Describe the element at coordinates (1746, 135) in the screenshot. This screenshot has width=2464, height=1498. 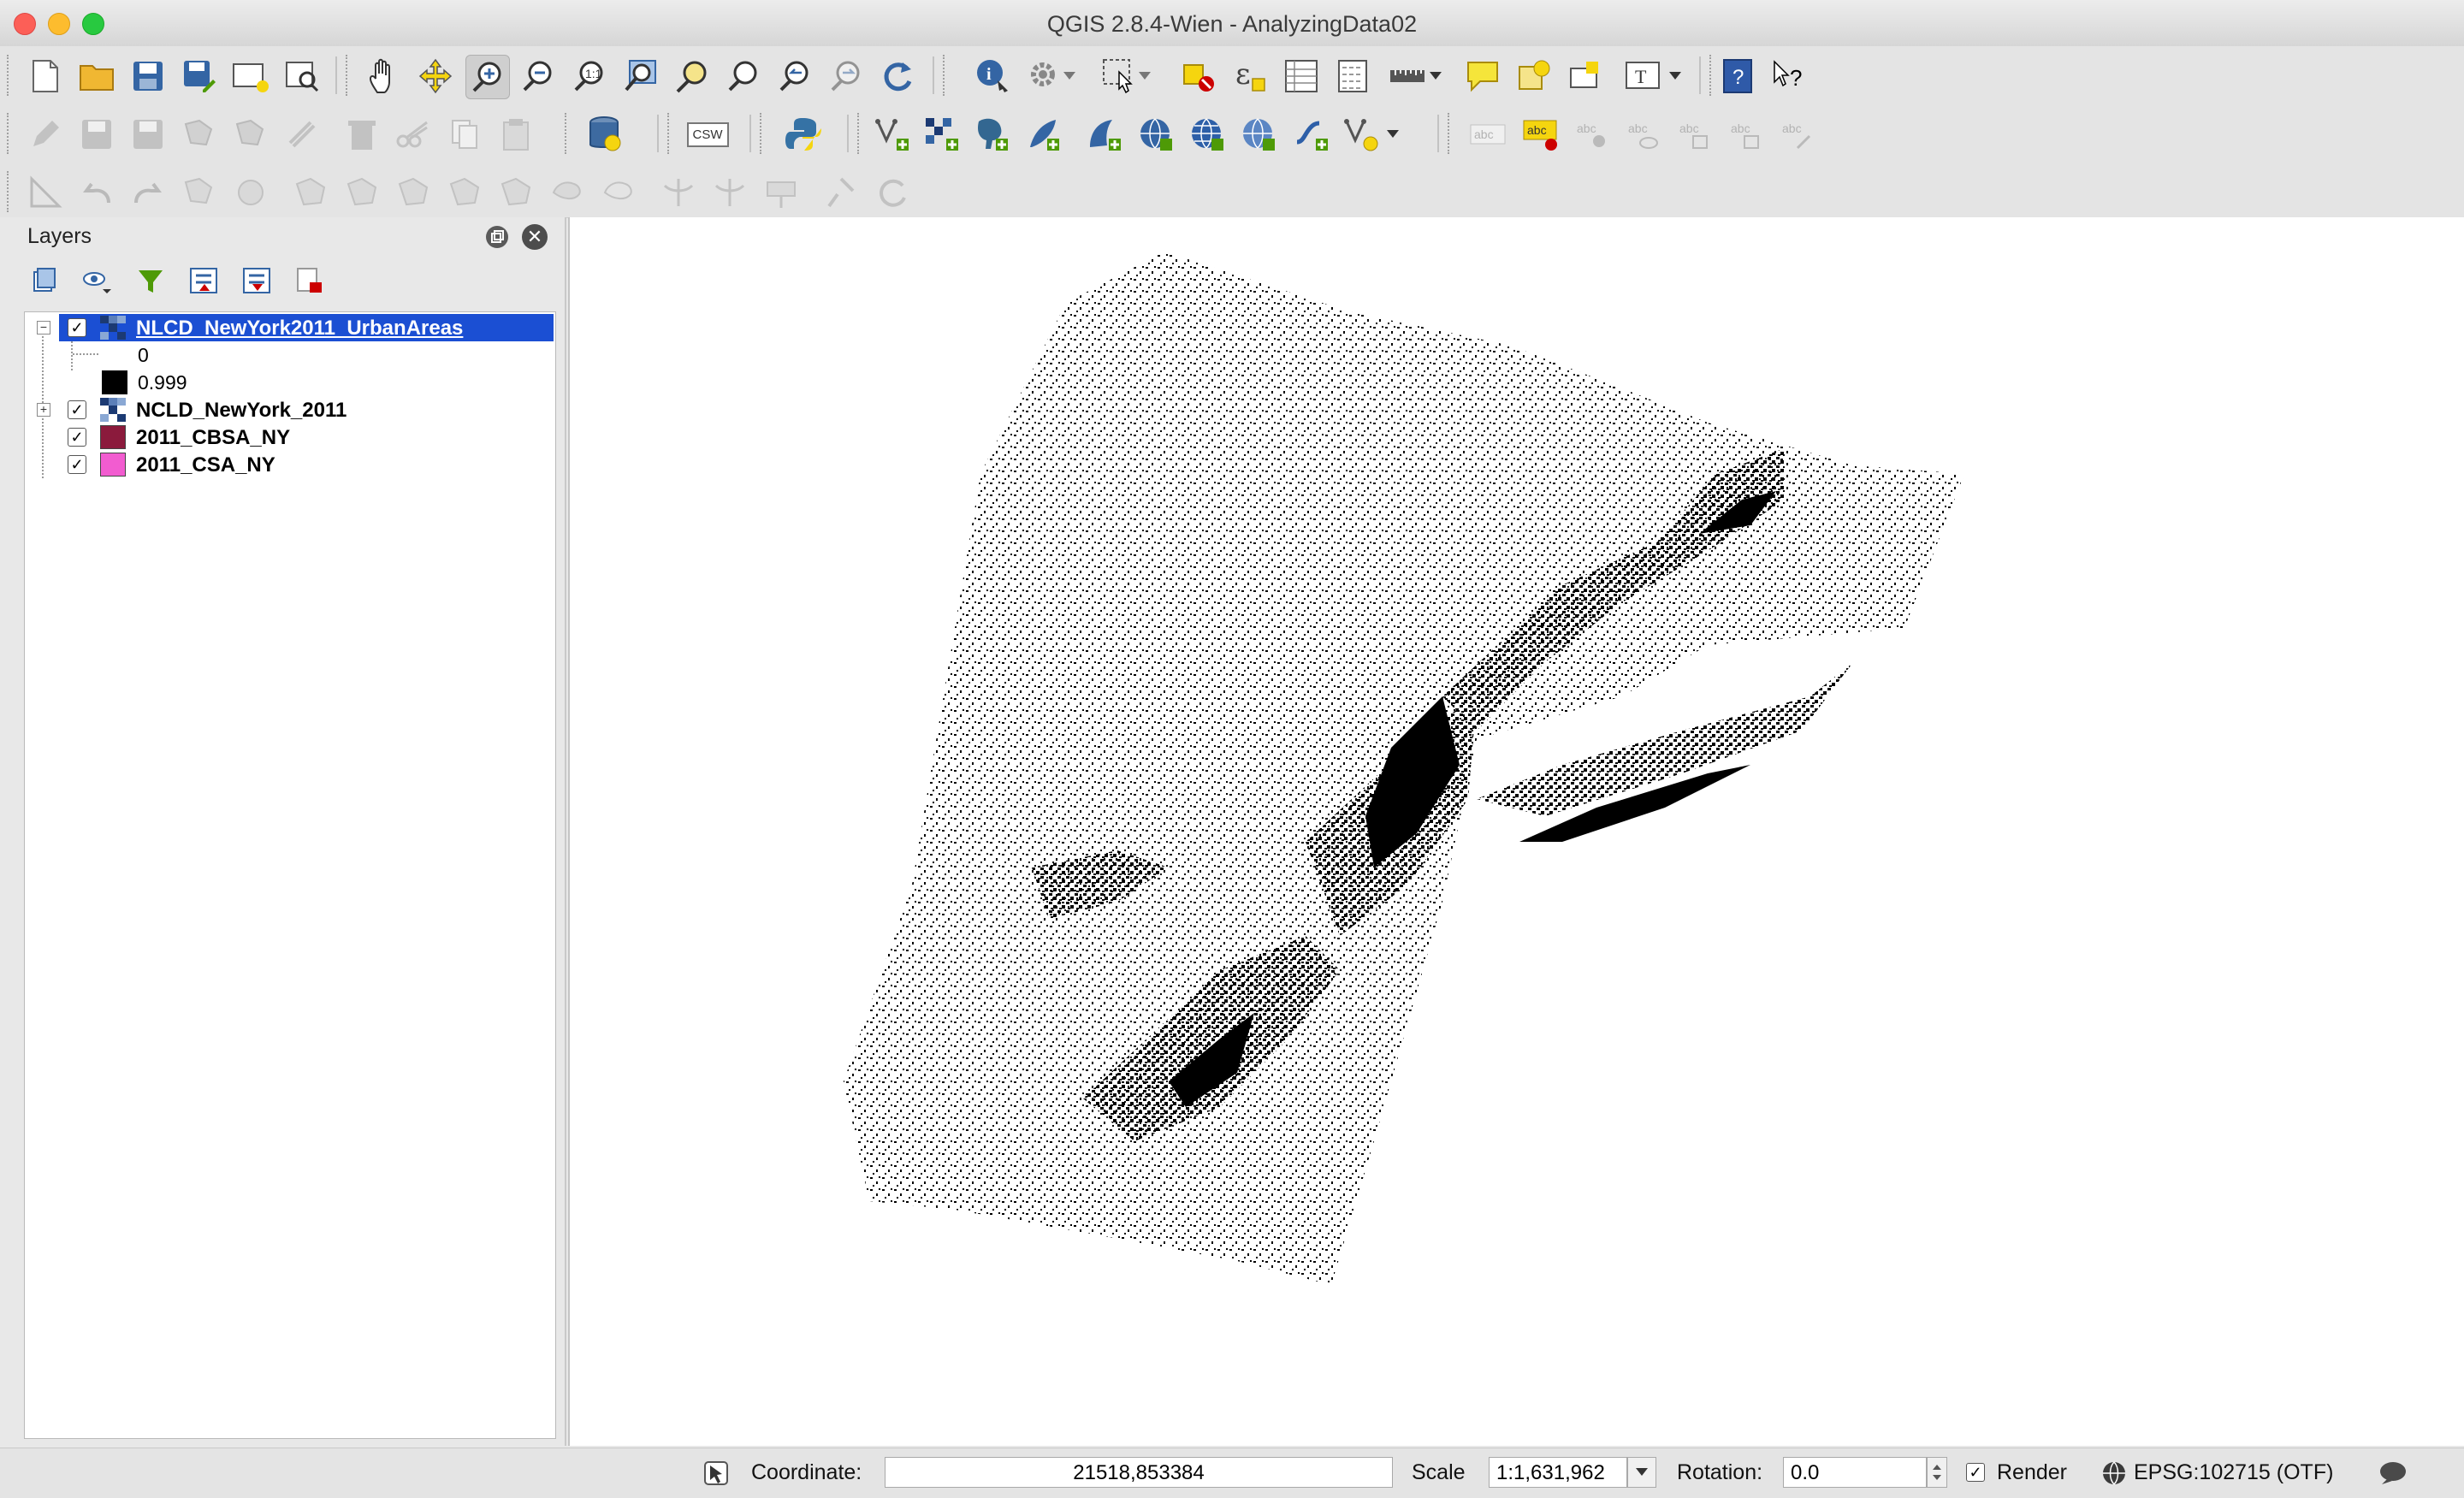
I see `rotate-label-button: abc` at that location.